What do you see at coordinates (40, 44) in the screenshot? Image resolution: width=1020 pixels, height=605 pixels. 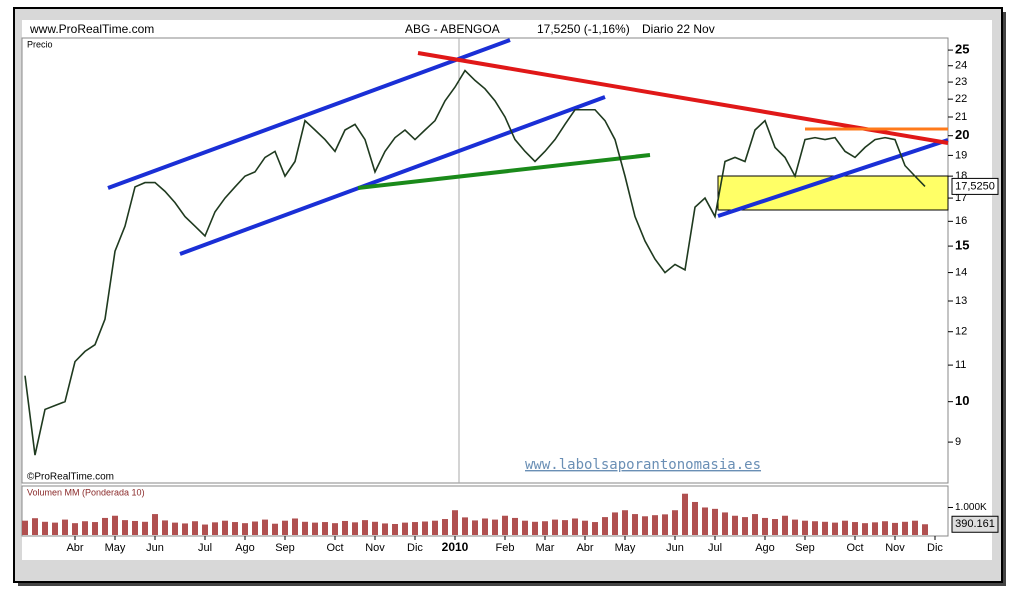 I see `price-label: Precio` at bounding box center [40, 44].